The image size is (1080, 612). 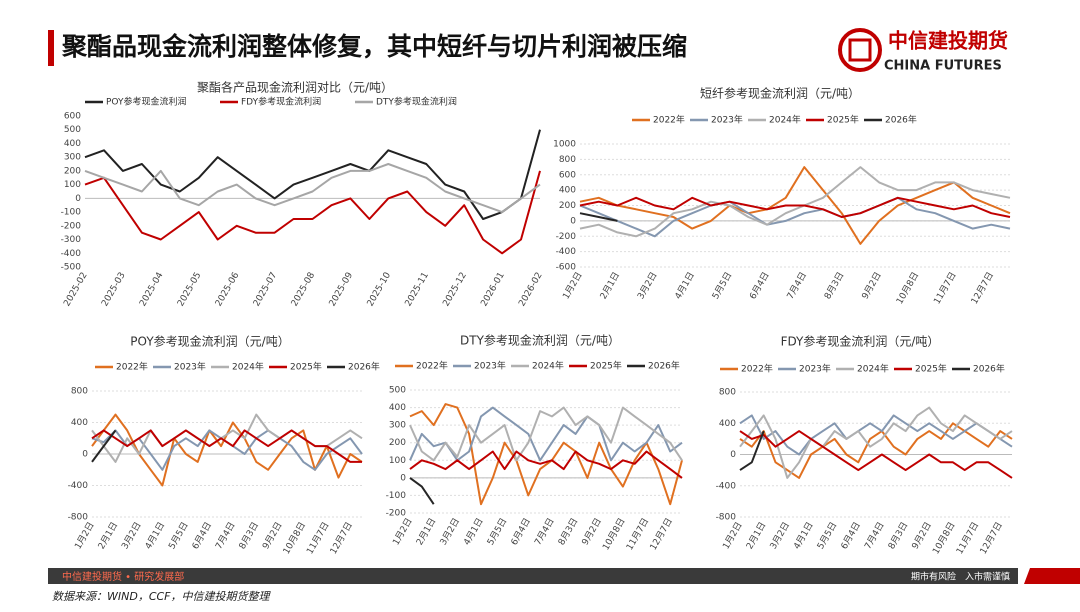 I want to click on x-tick-label: 2025-06, so click(x=228, y=290).